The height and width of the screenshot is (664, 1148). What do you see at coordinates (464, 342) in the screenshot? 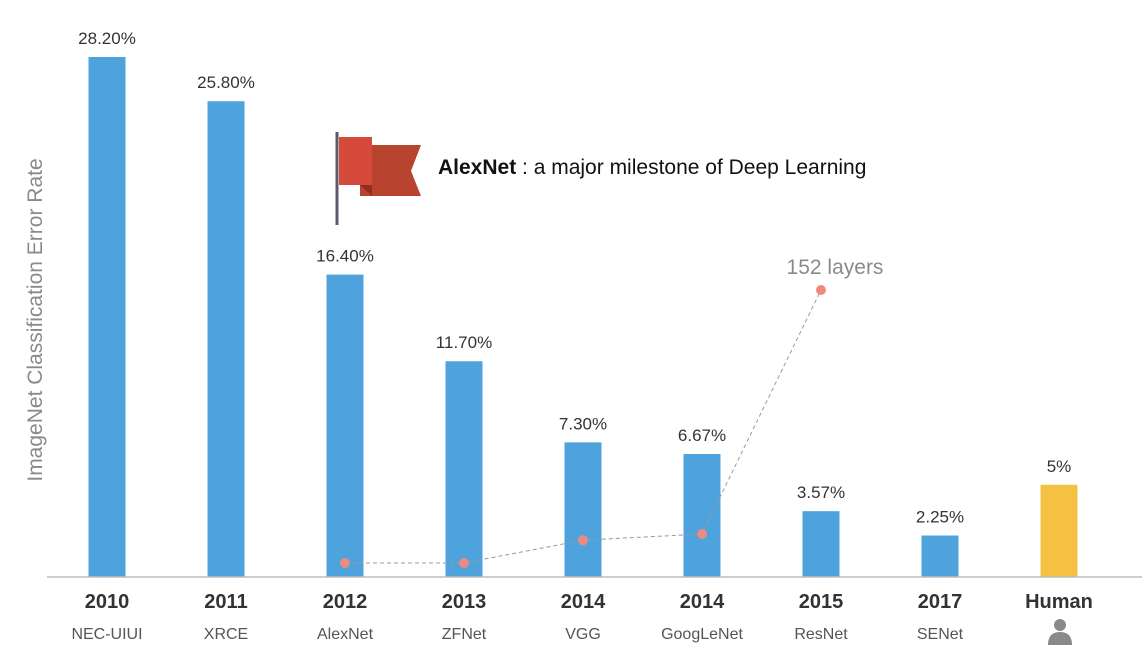
I see `value-label-3: 11.70%` at bounding box center [464, 342].